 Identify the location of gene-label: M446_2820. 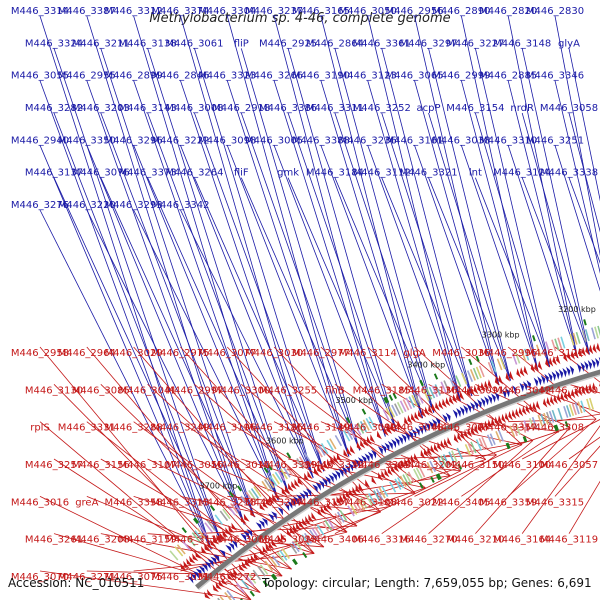
(508, 11).